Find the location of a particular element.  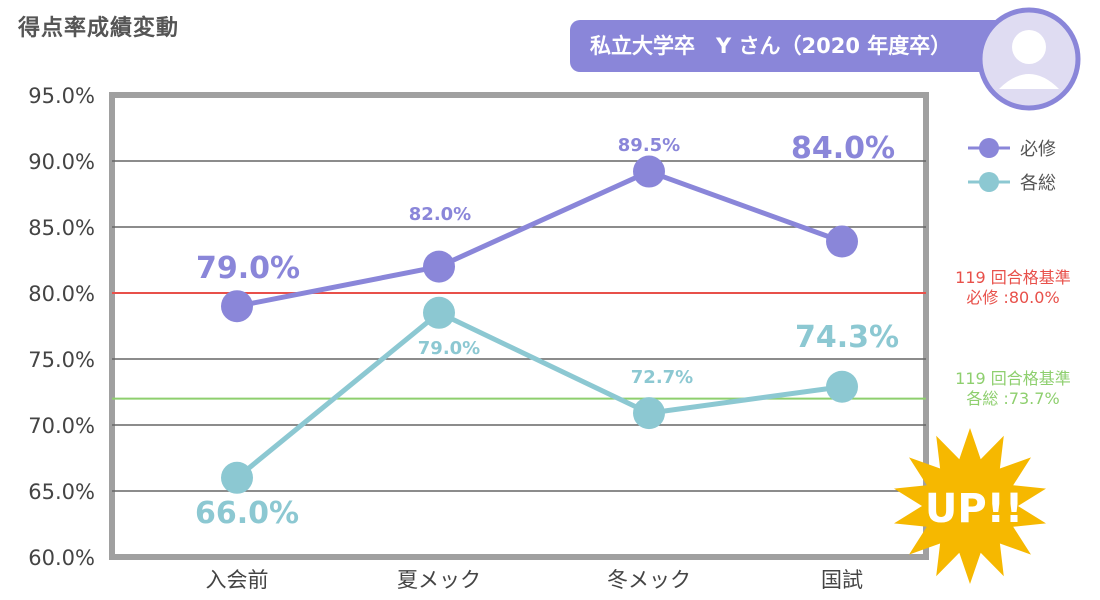

y-tick-label: 90.0% is located at coordinates (61, 162).